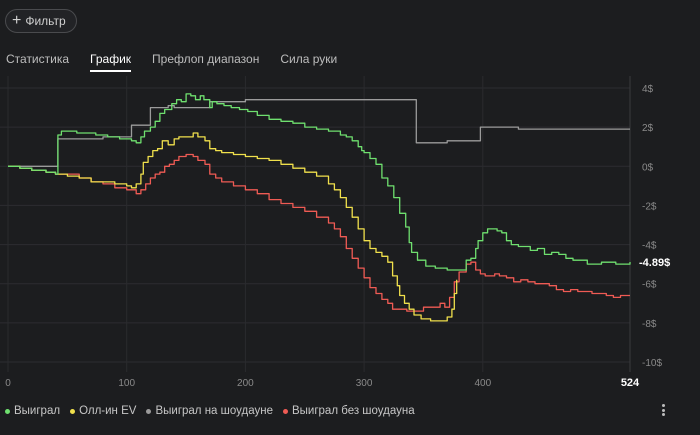  What do you see at coordinates (8, 383) in the screenshot?
I see `x-tick-label: 0` at bounding box center [8, 383].